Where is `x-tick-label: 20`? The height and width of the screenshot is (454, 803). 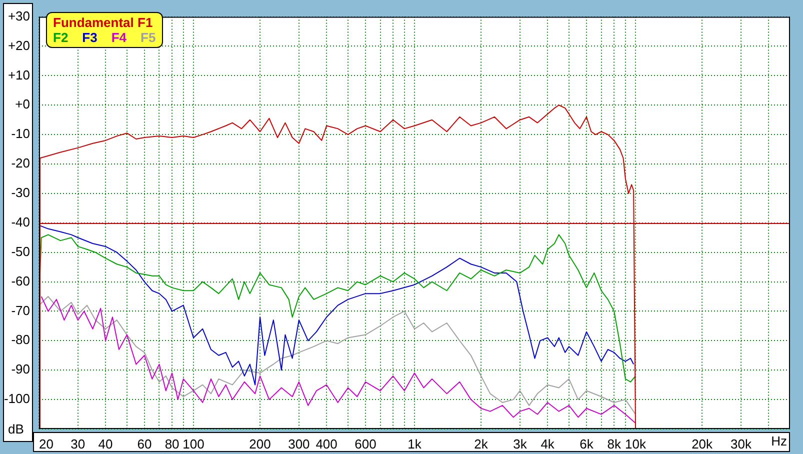
x-tick-label: 20 is located at coordinates (46, 444).